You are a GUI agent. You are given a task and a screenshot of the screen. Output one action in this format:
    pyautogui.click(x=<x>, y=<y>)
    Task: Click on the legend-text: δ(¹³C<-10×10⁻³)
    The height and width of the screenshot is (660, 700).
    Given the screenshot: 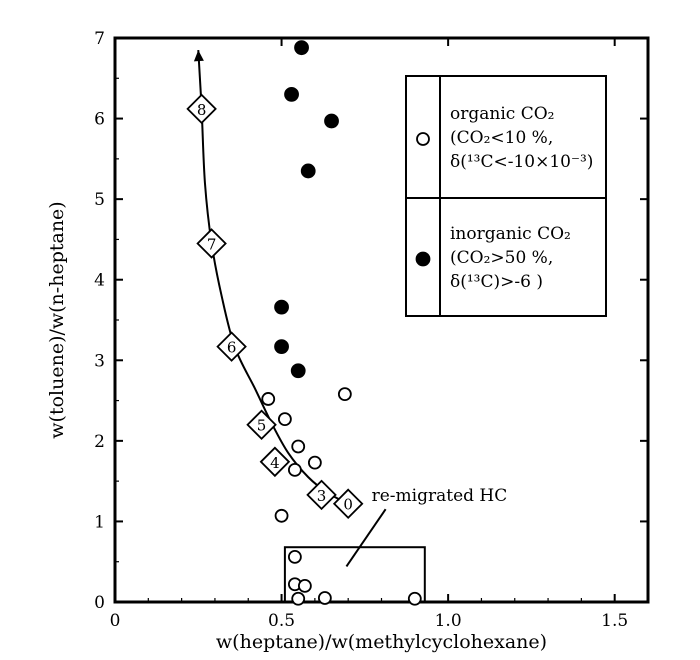 What is the action you would take?
    pyautogui.click(x=521, y=162)
    